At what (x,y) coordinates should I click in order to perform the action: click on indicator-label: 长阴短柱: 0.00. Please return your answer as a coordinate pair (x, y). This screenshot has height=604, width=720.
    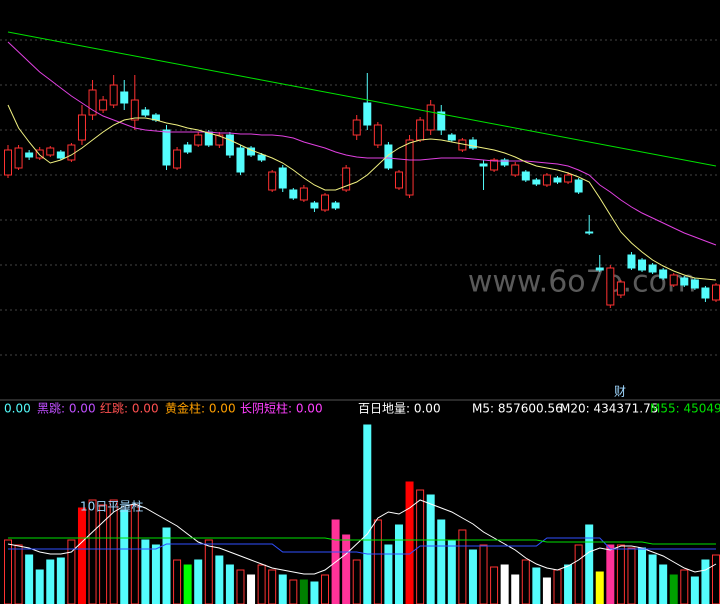
    Looking at the image, I should click on (281, 408).